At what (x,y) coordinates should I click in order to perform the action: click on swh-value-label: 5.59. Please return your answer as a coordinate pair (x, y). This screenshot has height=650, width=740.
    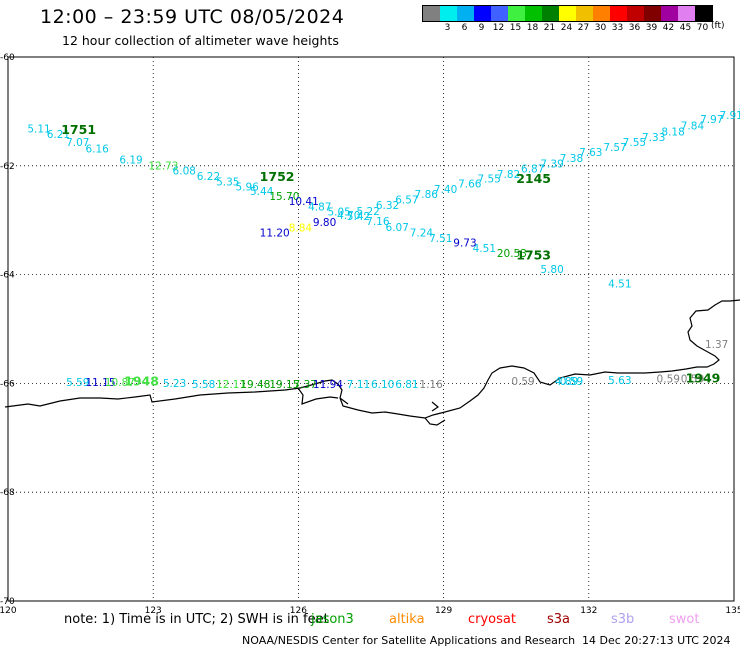
    Looking at the image, I should click on (77, 383).